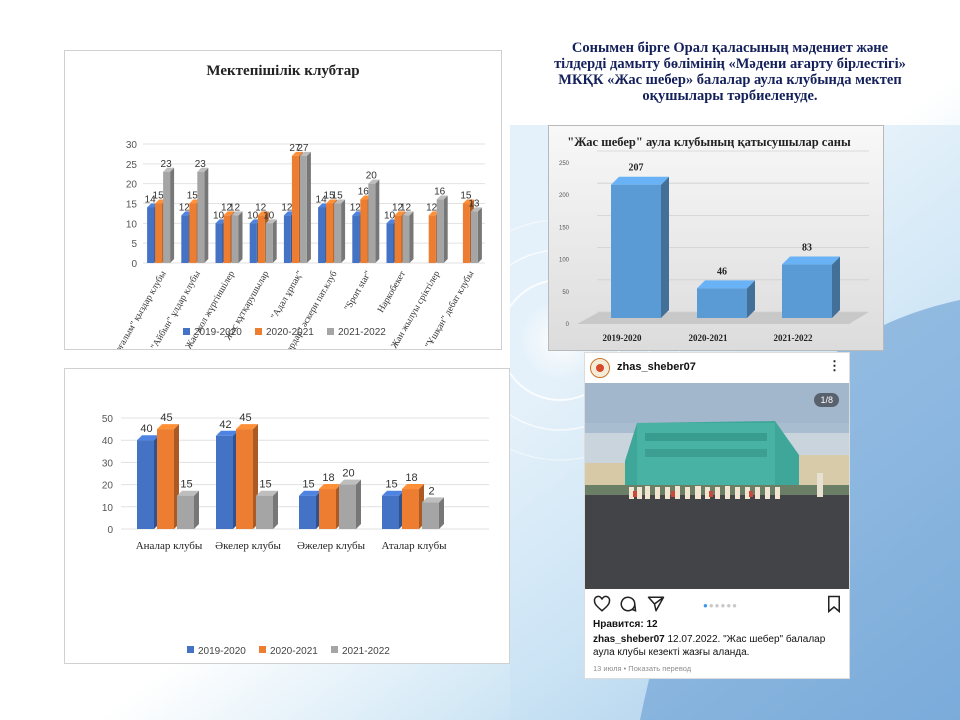 This screenshot has width=960, height=720. I want to click on post-photo: 1/8, so click(717, 486).